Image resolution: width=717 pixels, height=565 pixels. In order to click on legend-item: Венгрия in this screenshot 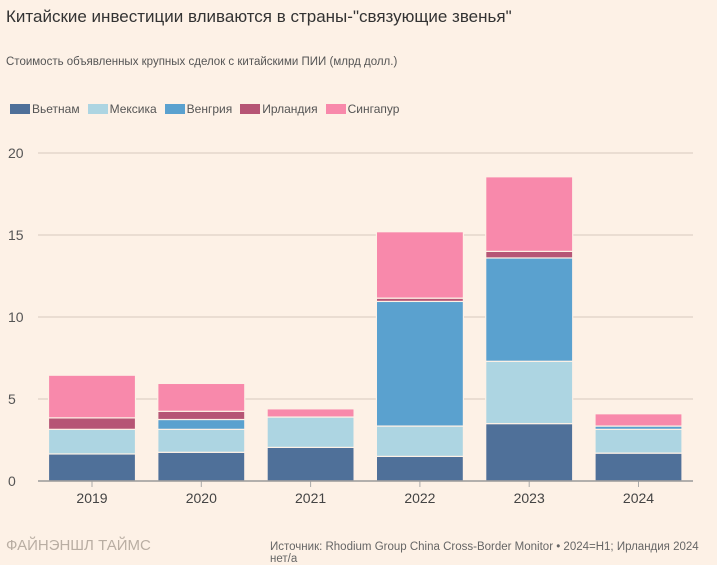, I will do `click(198, 109)`.